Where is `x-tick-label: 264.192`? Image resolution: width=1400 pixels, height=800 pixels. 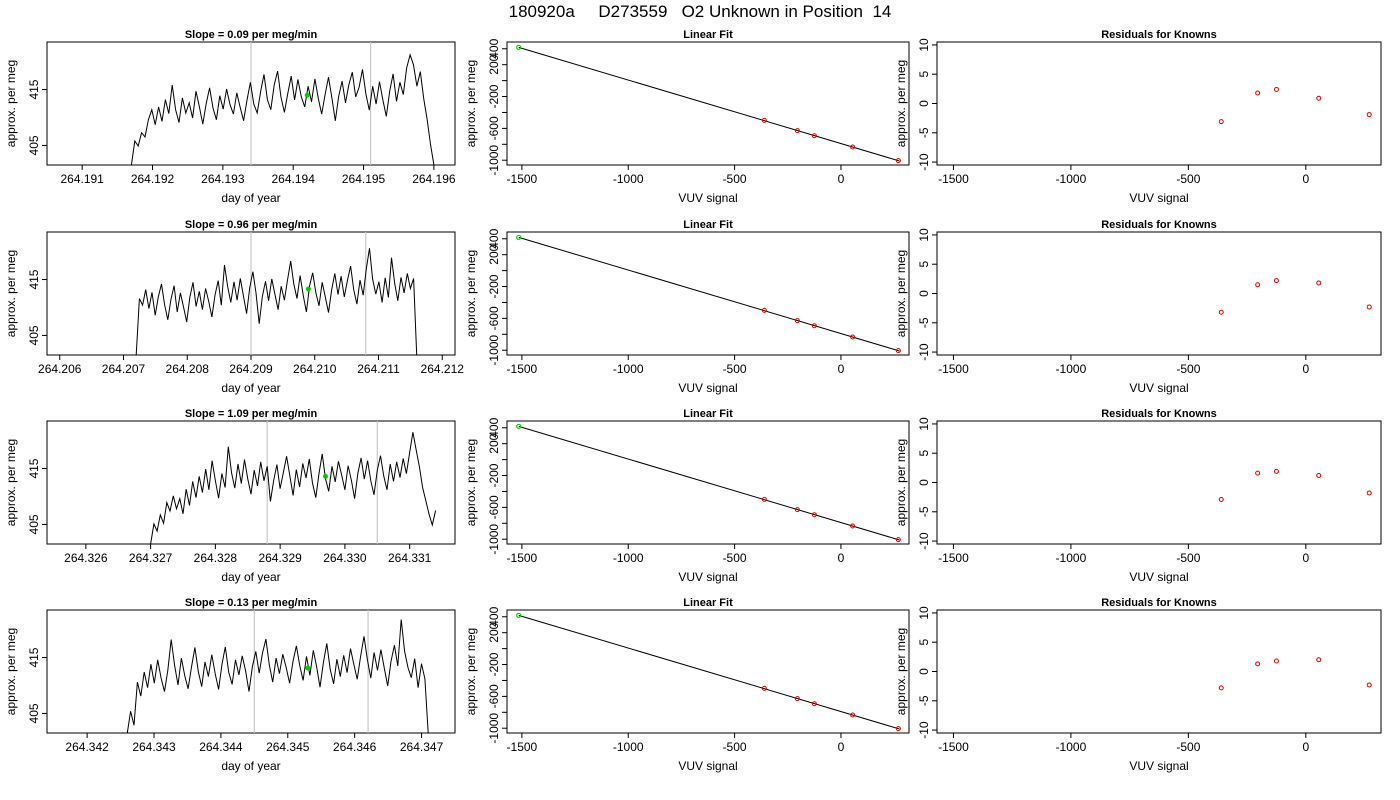 x-tick-label: 264.192 is located at coordinates (153, 179).